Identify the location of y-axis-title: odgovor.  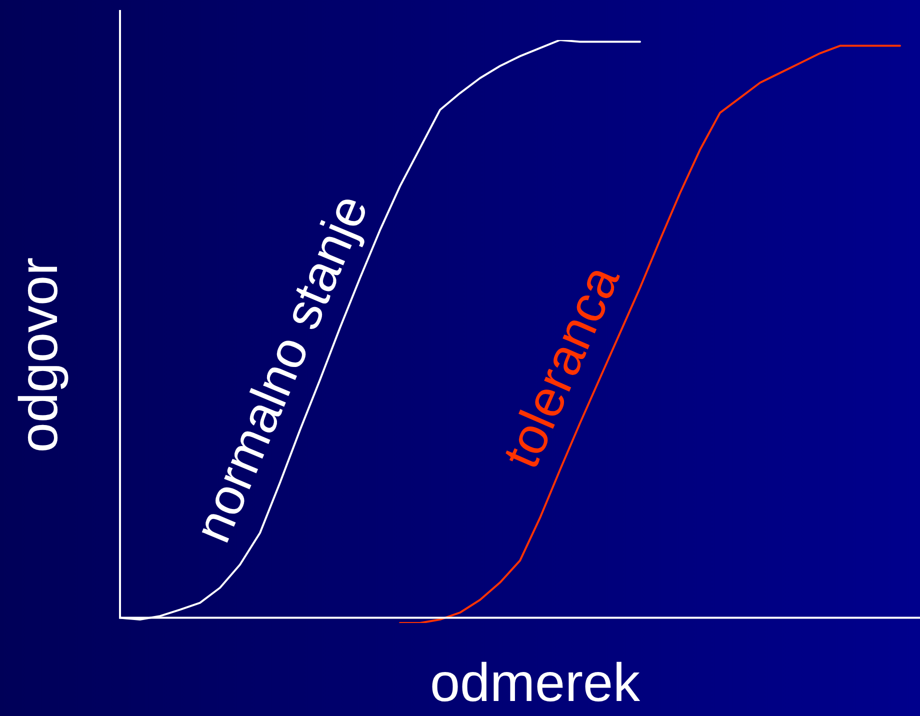
(38, 355).